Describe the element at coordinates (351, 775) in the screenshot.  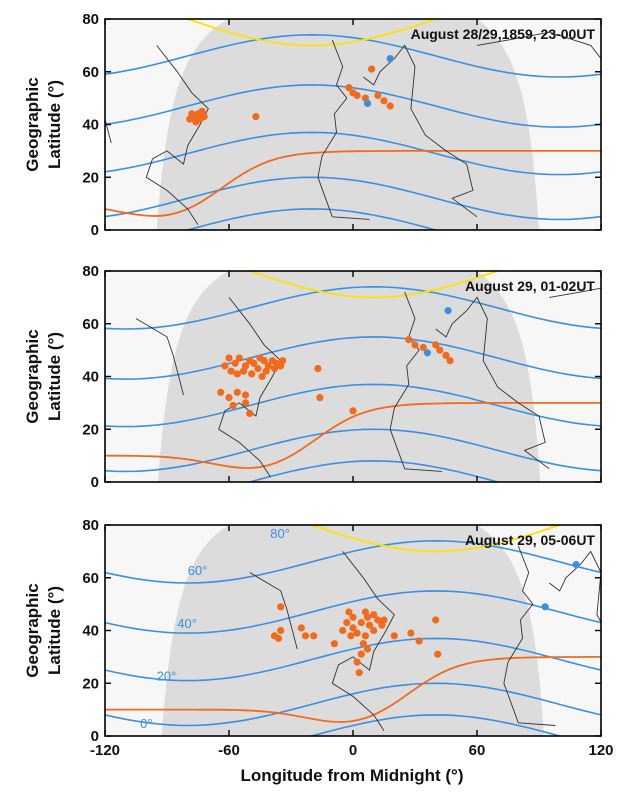
I see `x-axis-label: Longitude from Midnight (°)` at that location.